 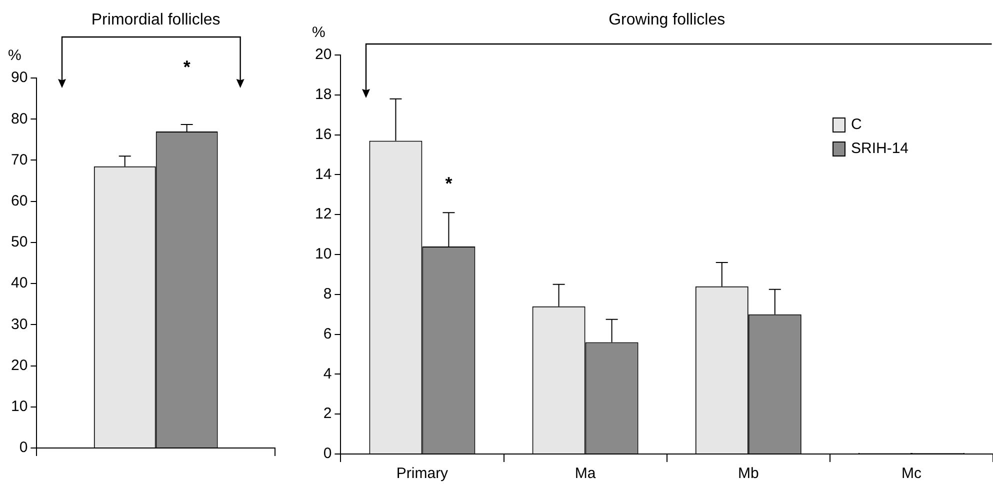 What do you see at coordinates (327, 373) in the screenshot?
I see `y-tick-label: 4` at bounding box center [327, 373].